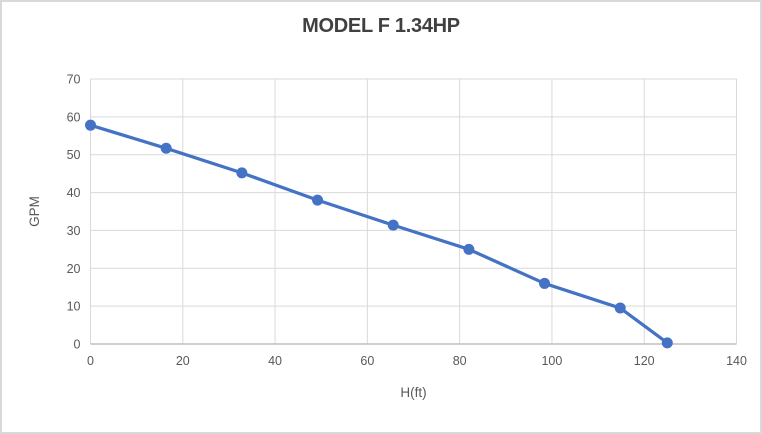 The image size is (762, 434). Describe the element at coordinates (74, 117) in the screenshot. I see `y-tick-label: 60` at that location.